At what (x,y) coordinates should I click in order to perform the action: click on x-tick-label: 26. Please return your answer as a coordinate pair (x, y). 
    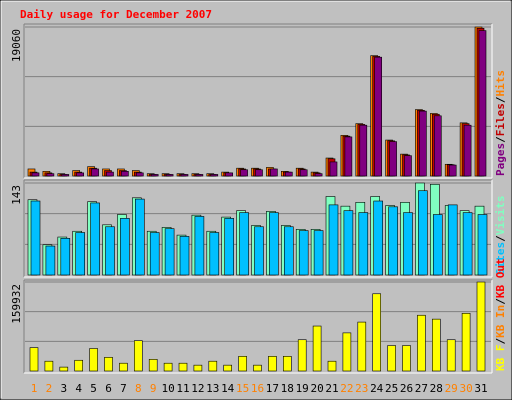
    Looking at the image, I should click on (406, 388).